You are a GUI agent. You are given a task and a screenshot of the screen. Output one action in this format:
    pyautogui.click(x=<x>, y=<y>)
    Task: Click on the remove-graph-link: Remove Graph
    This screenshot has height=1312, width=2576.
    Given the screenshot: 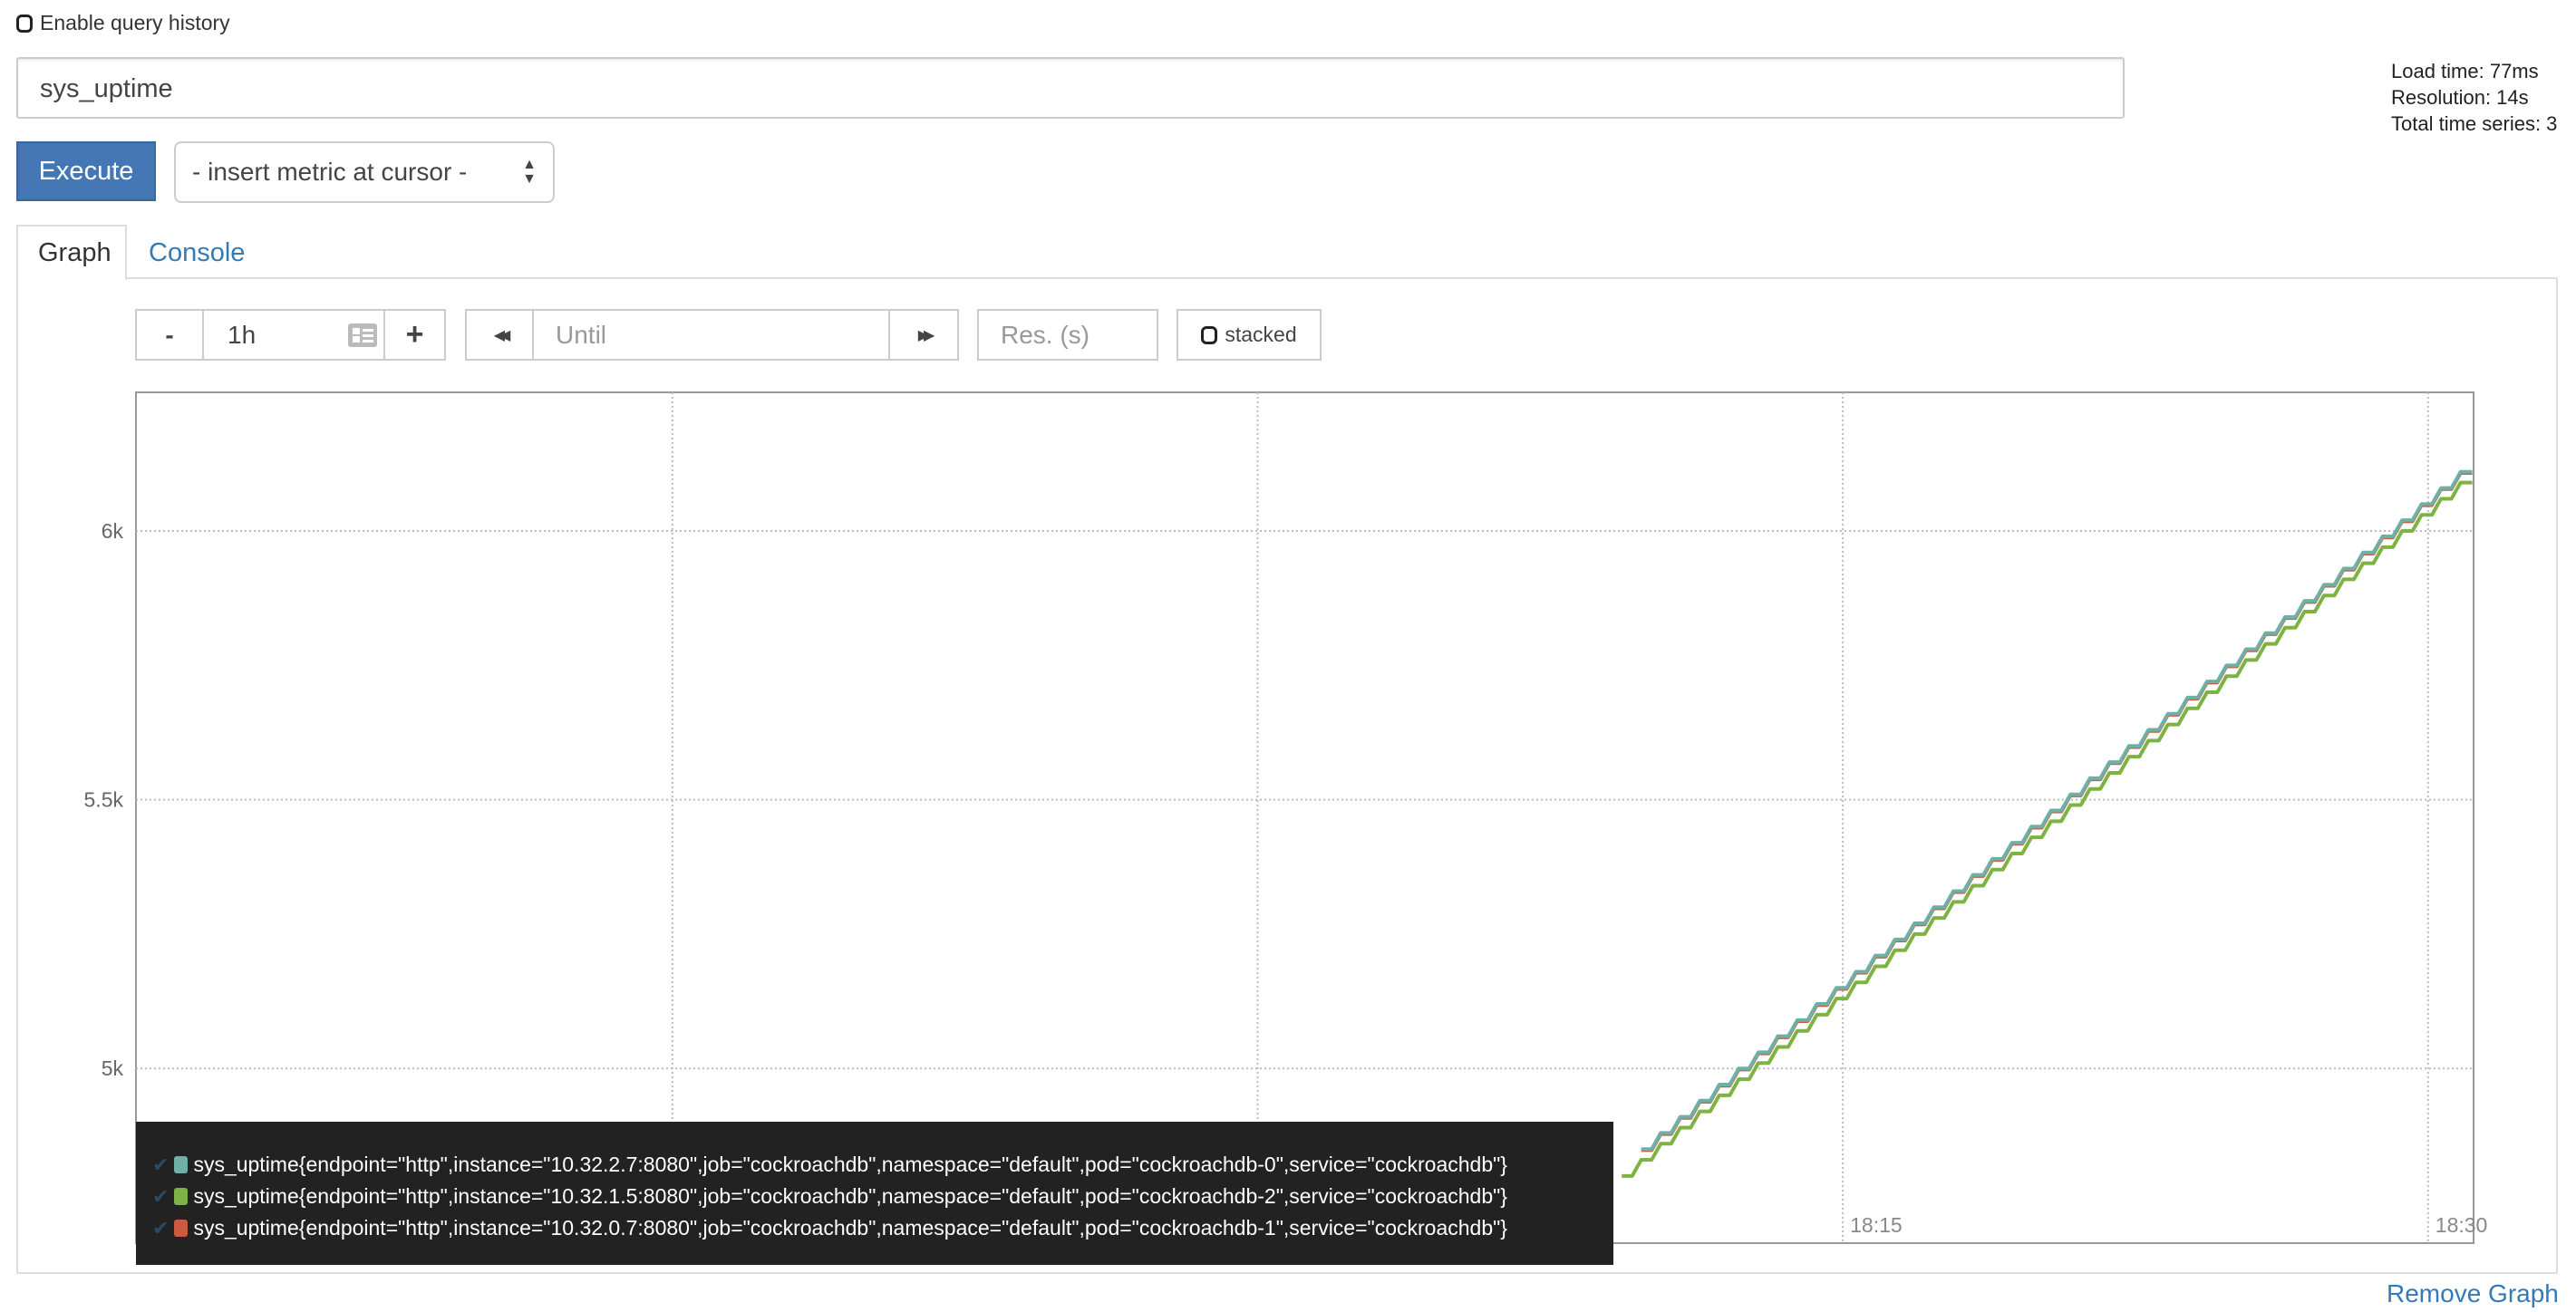 What is the action you would take?
    pyautogui.click(x=2473, y=1293)
    